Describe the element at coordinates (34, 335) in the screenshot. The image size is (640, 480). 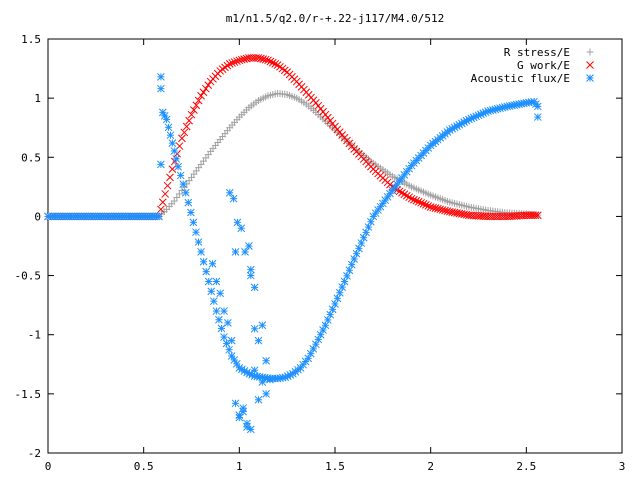
I see `y-tick-label: -1` at that location.